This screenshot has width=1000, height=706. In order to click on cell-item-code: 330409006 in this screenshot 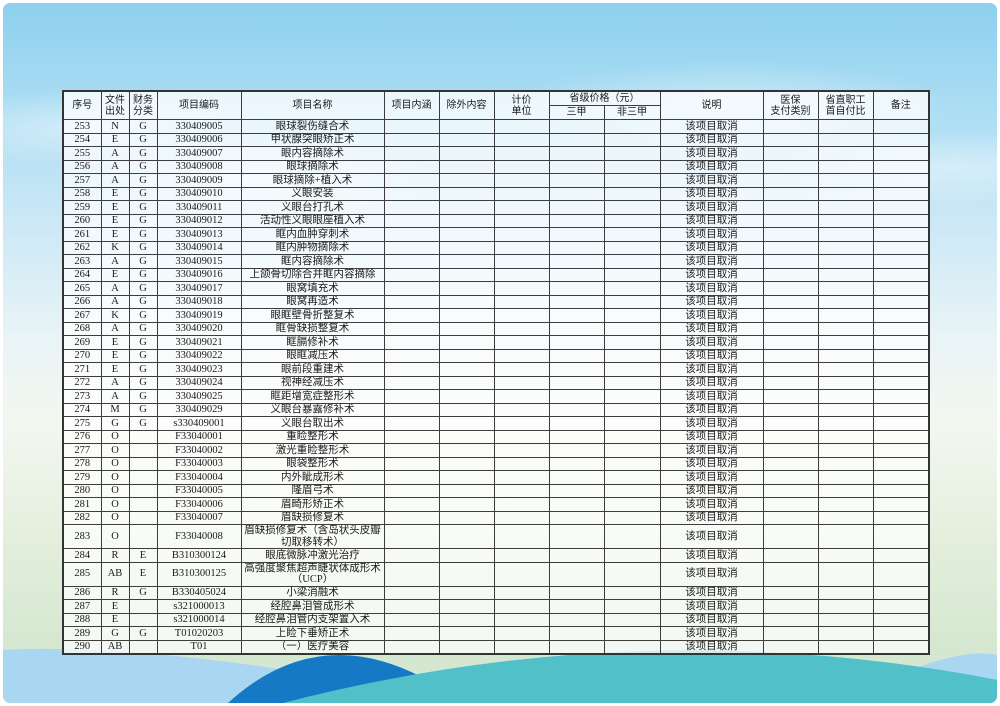, I will do `click(199, 139)`.